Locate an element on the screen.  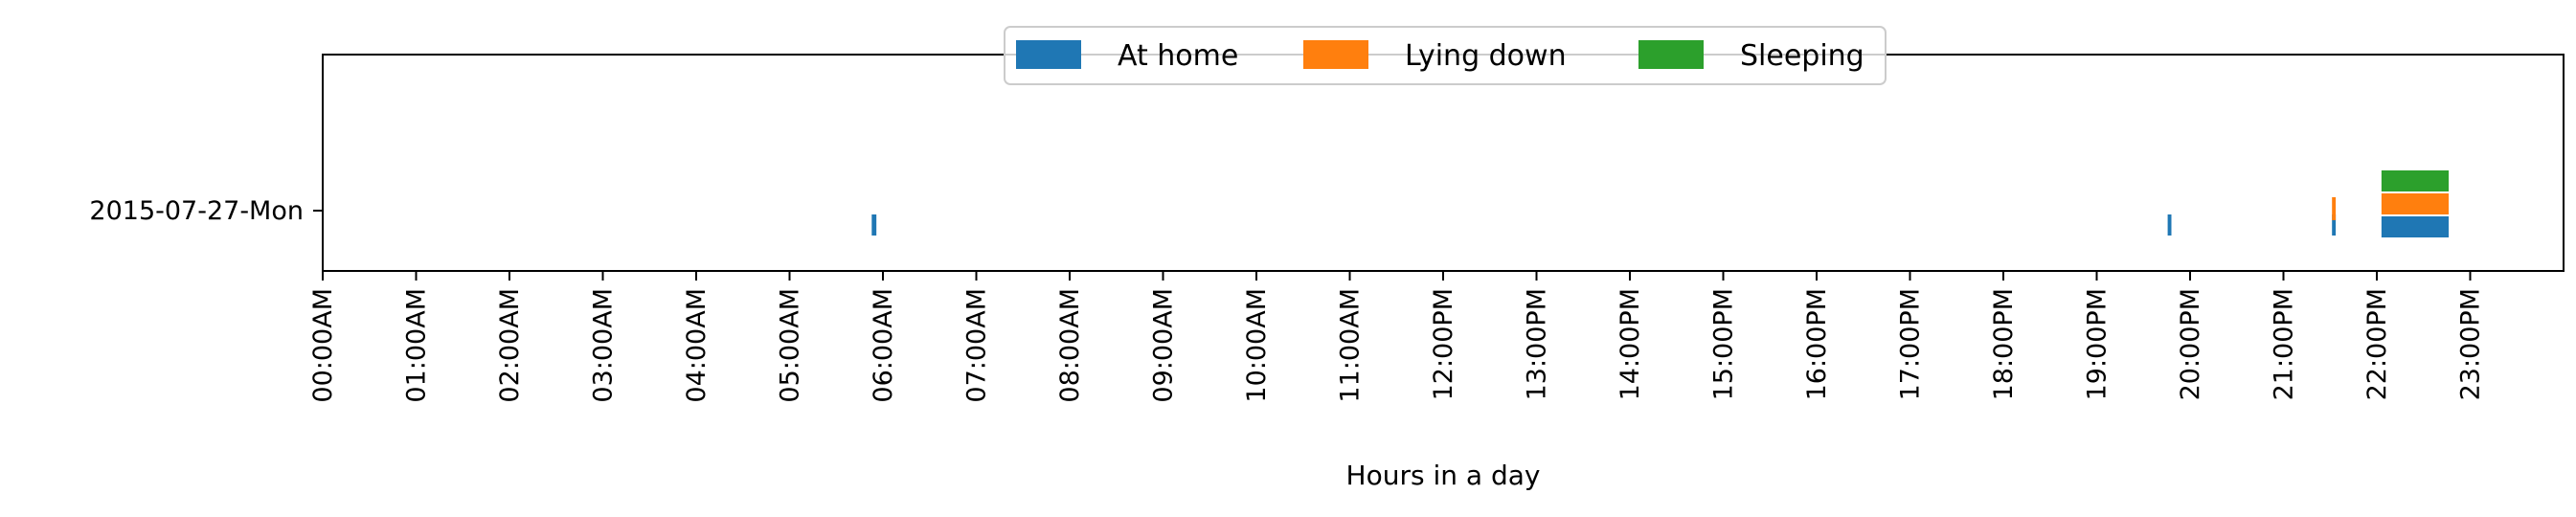
x-tick-label: 01:00AM is located at coordinates (417, 345).